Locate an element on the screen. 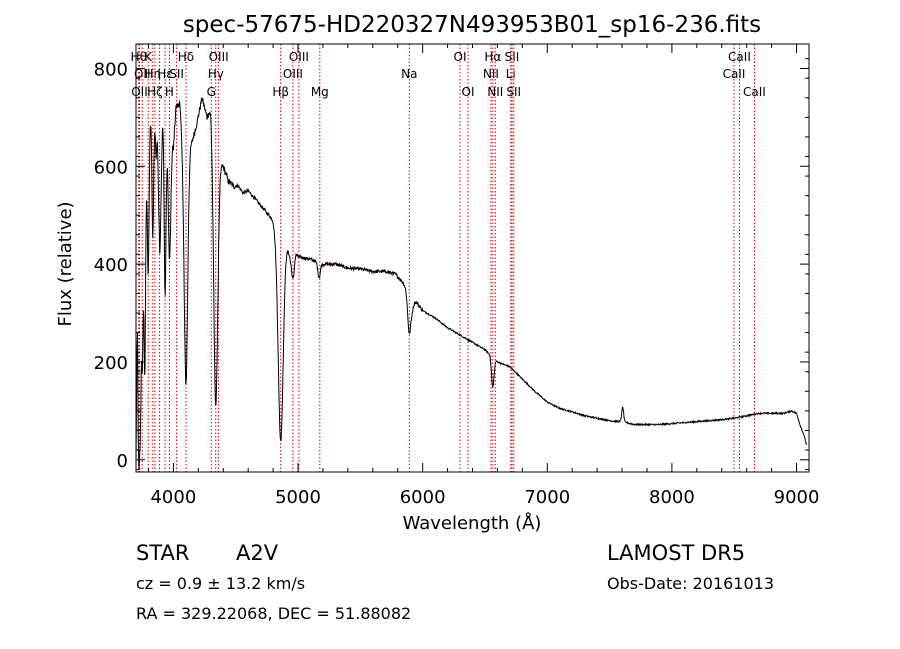  line-marker-label-17: Mg is located at coordinates (320, 92).